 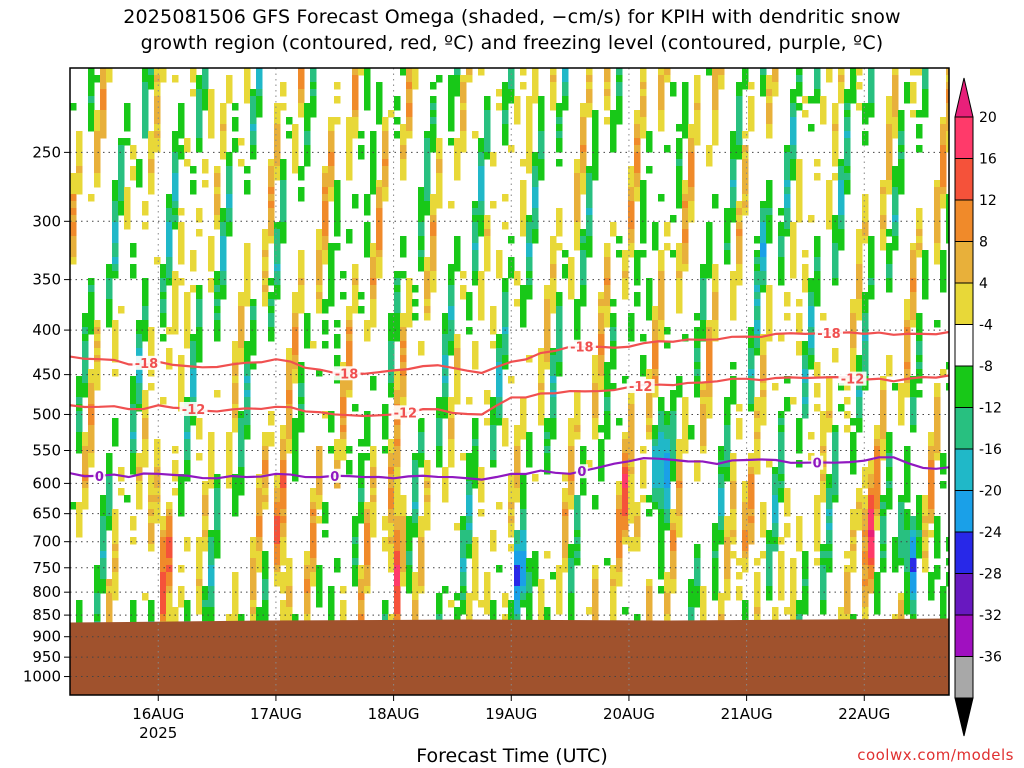 What do you see at coordinates (46, 451) in the screenshot?
I see `y-tick-label: 550` at bounding box center [46, 451].